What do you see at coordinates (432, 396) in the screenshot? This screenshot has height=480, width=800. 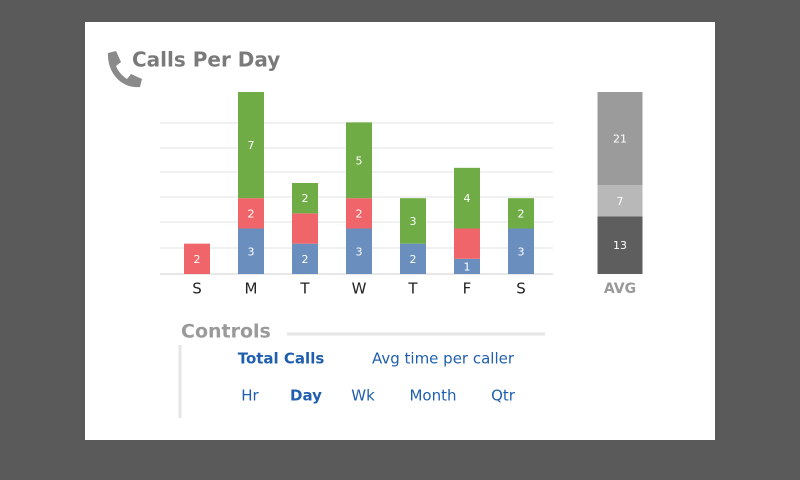 I see `period-option: Month` at bounding box center [432, 396].